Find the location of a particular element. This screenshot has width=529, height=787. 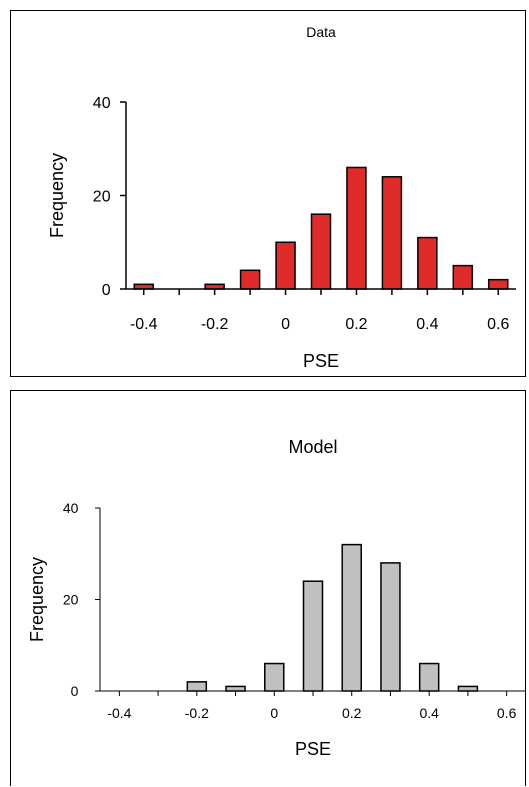

model-y-tick-label: 0 is located at coordinates (75, 691).